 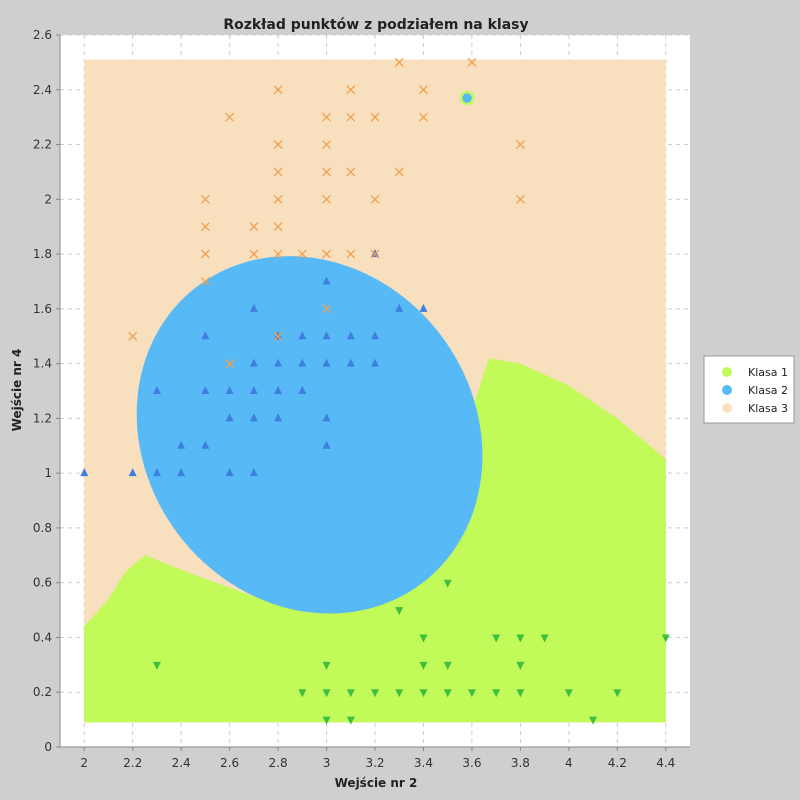 What do you see at coordinates (768, 408) in the screenshot?
I see `legend-label-3: Klasa 3` at bounding box center [768, 408].